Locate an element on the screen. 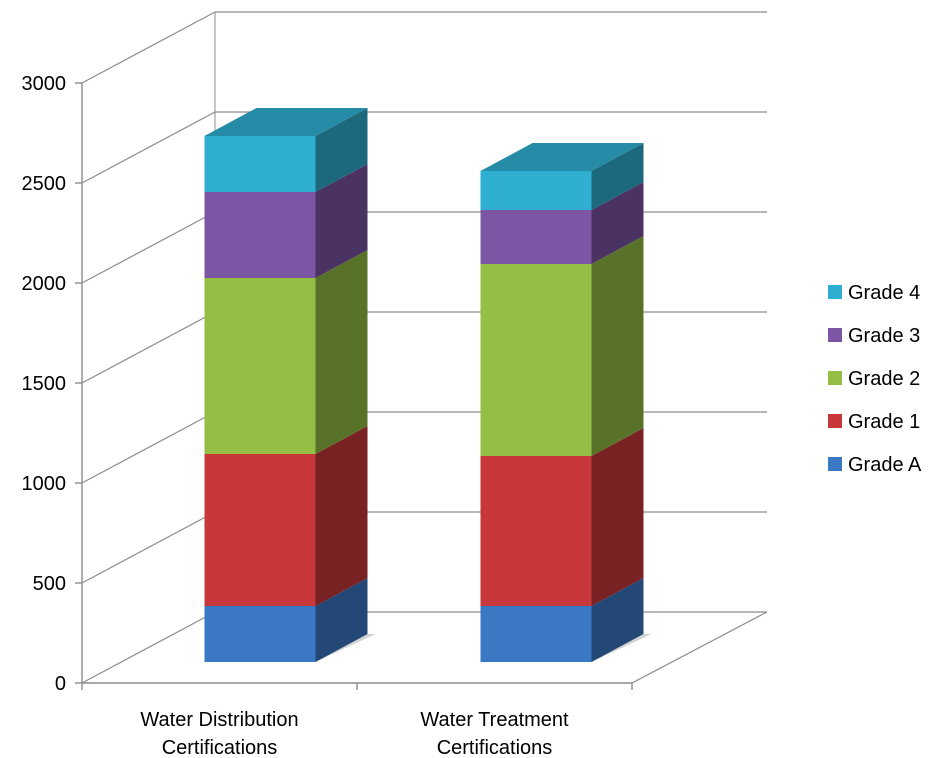  legend-label-grade-a: Grade A is located at coordinates (885, 465).